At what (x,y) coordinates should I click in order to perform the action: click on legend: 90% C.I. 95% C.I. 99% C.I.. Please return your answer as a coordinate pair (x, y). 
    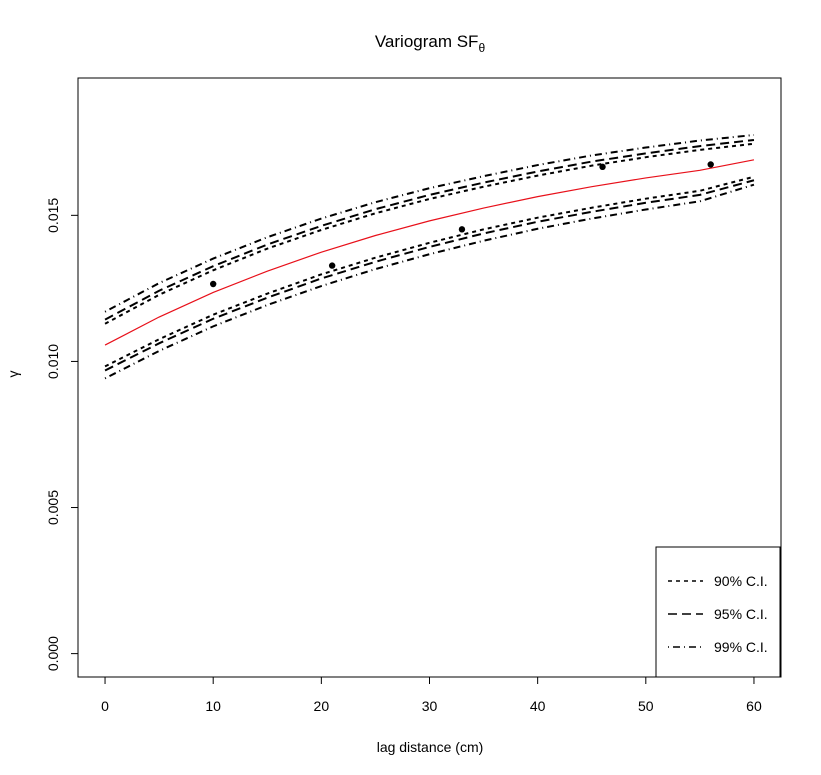
    Looking at the image, I should click on (718, 612).